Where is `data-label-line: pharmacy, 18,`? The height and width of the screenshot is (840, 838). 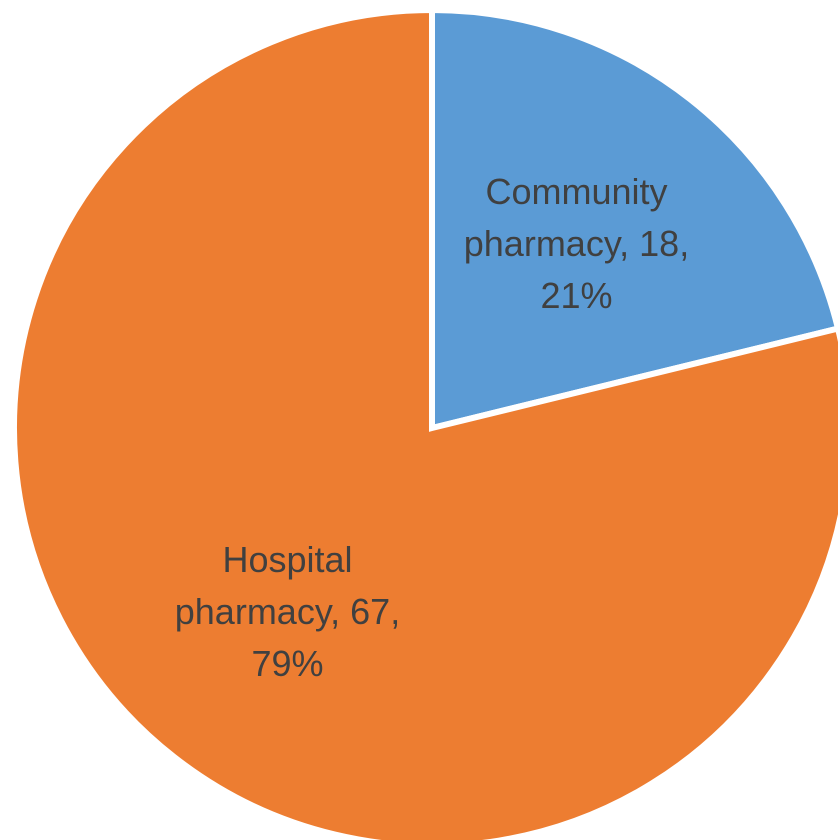 data-label-line: pharmacy, 18, is located at coordinates (576, 243).